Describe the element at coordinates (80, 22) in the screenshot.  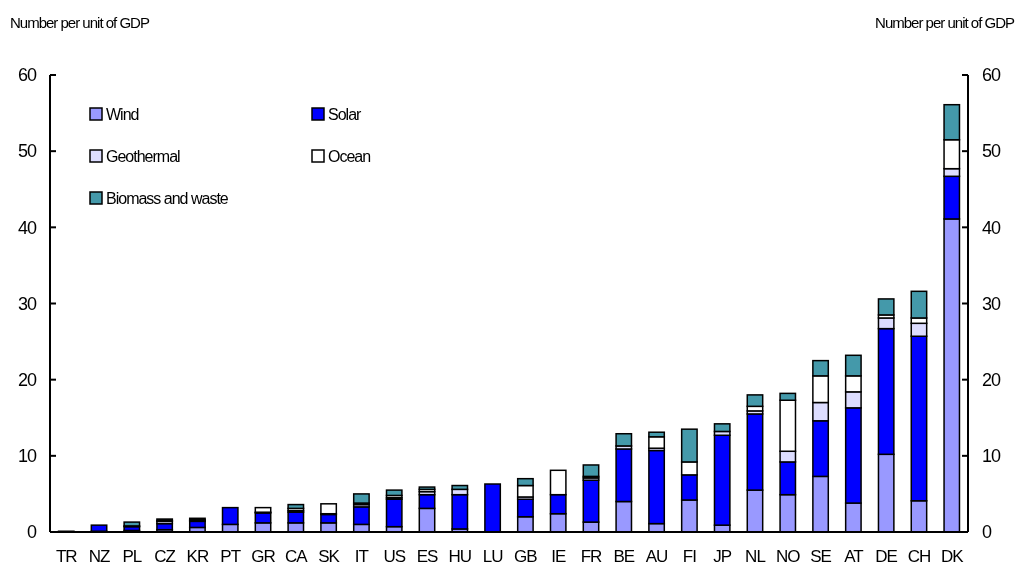
I see `y-axis-title: Number per unit of GDP` at that location.